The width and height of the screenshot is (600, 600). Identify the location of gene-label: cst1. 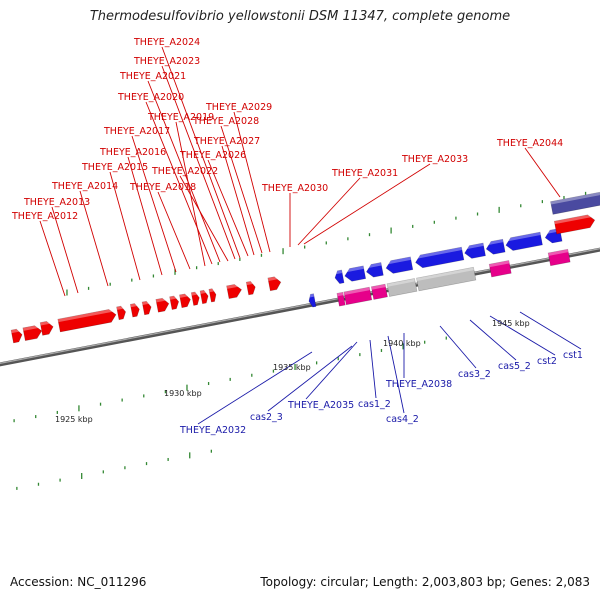
(573, 355).